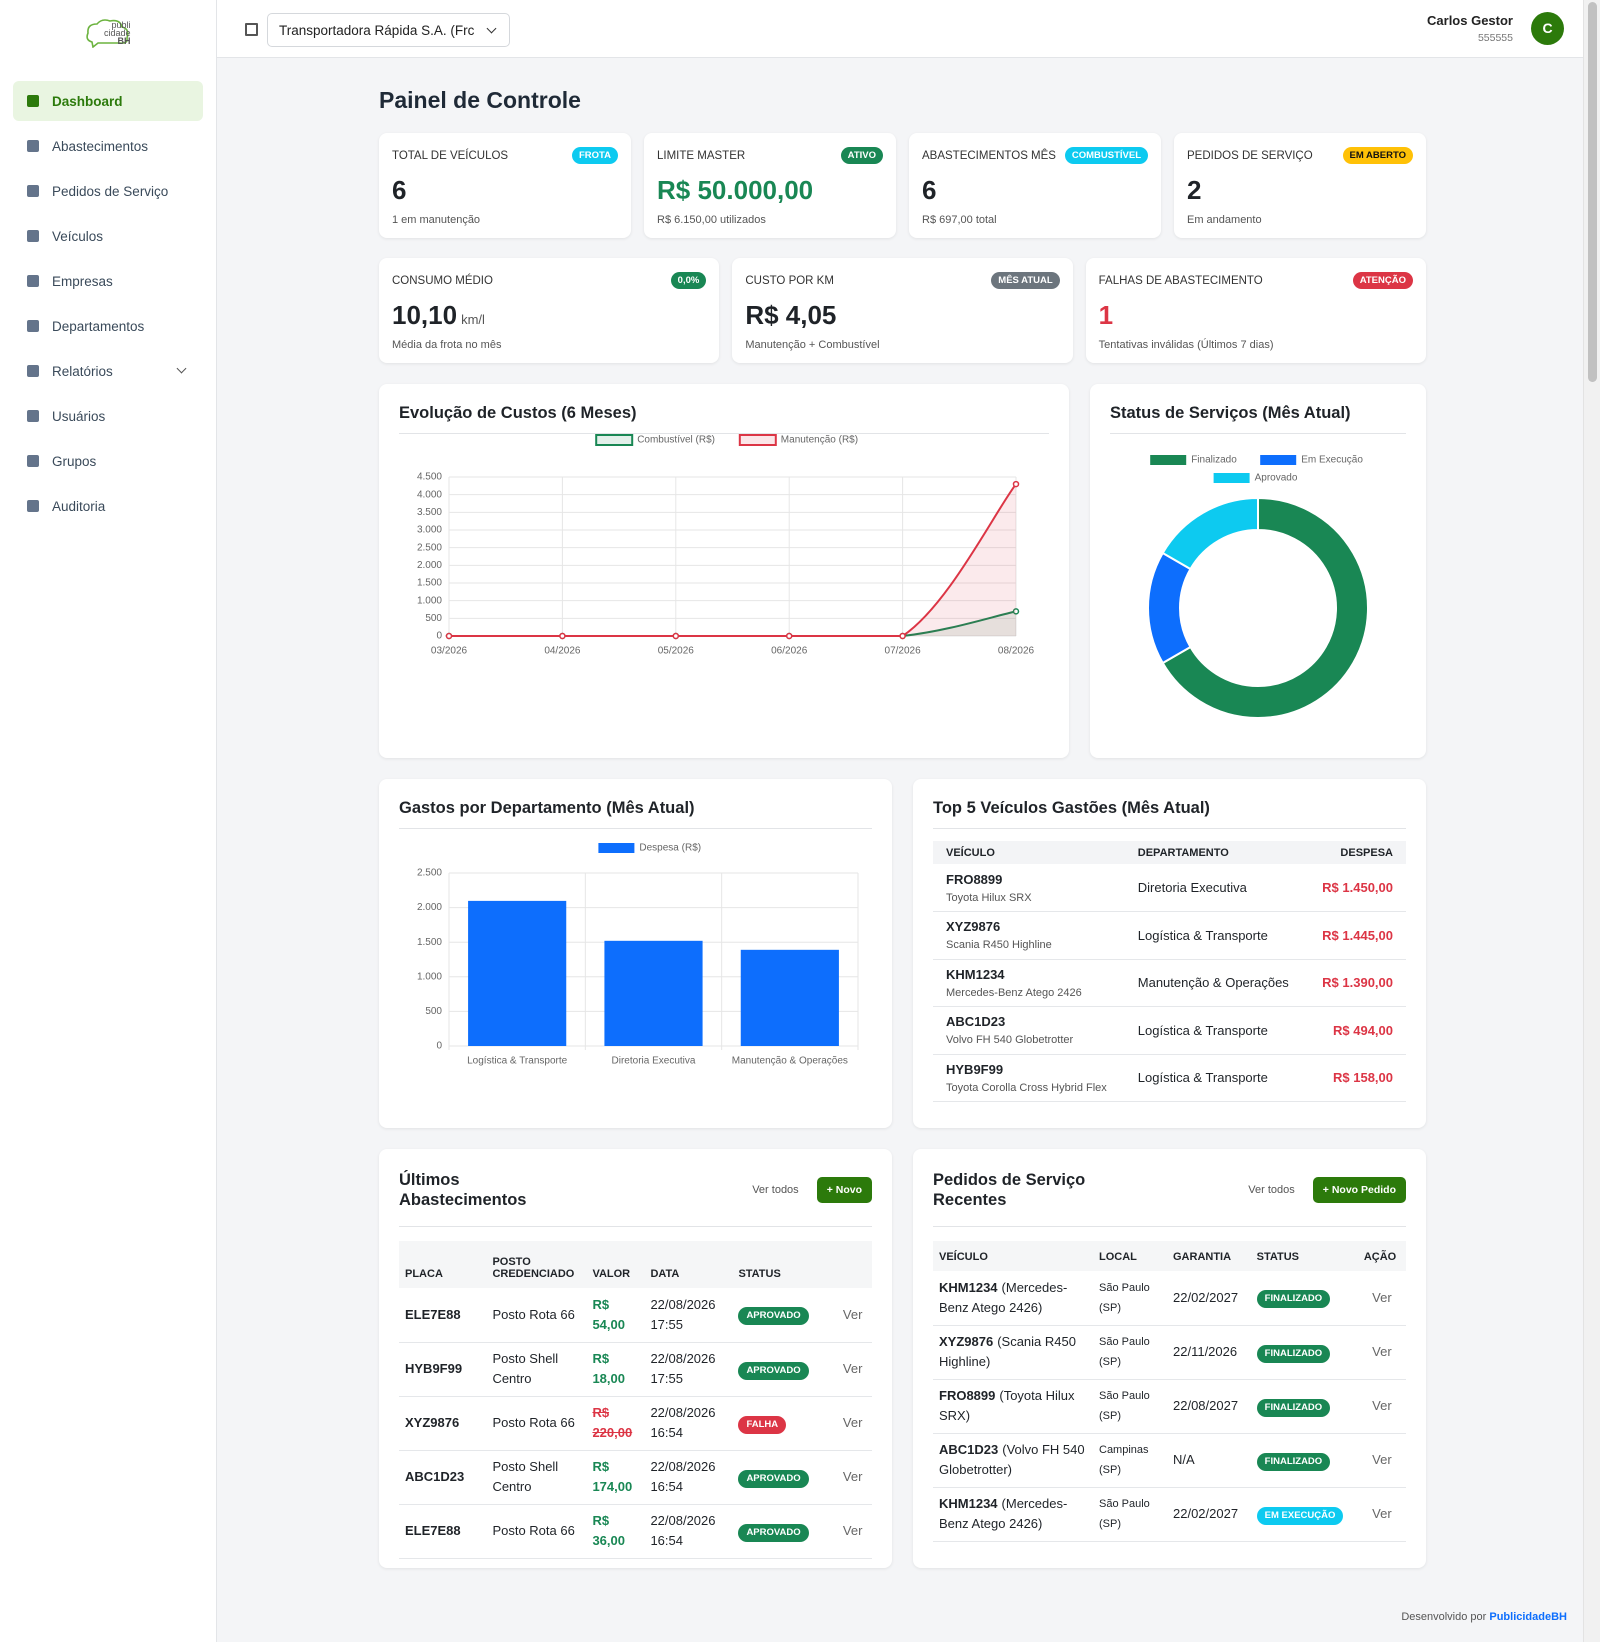 Image resolution: width=1600 pixels, height=1642 pixels. What do you see at coordinates (724, 419) in the screenshot?
I see `chart-title: Evolução de Custos (6 Meses)` at bounding box center [724, 419].